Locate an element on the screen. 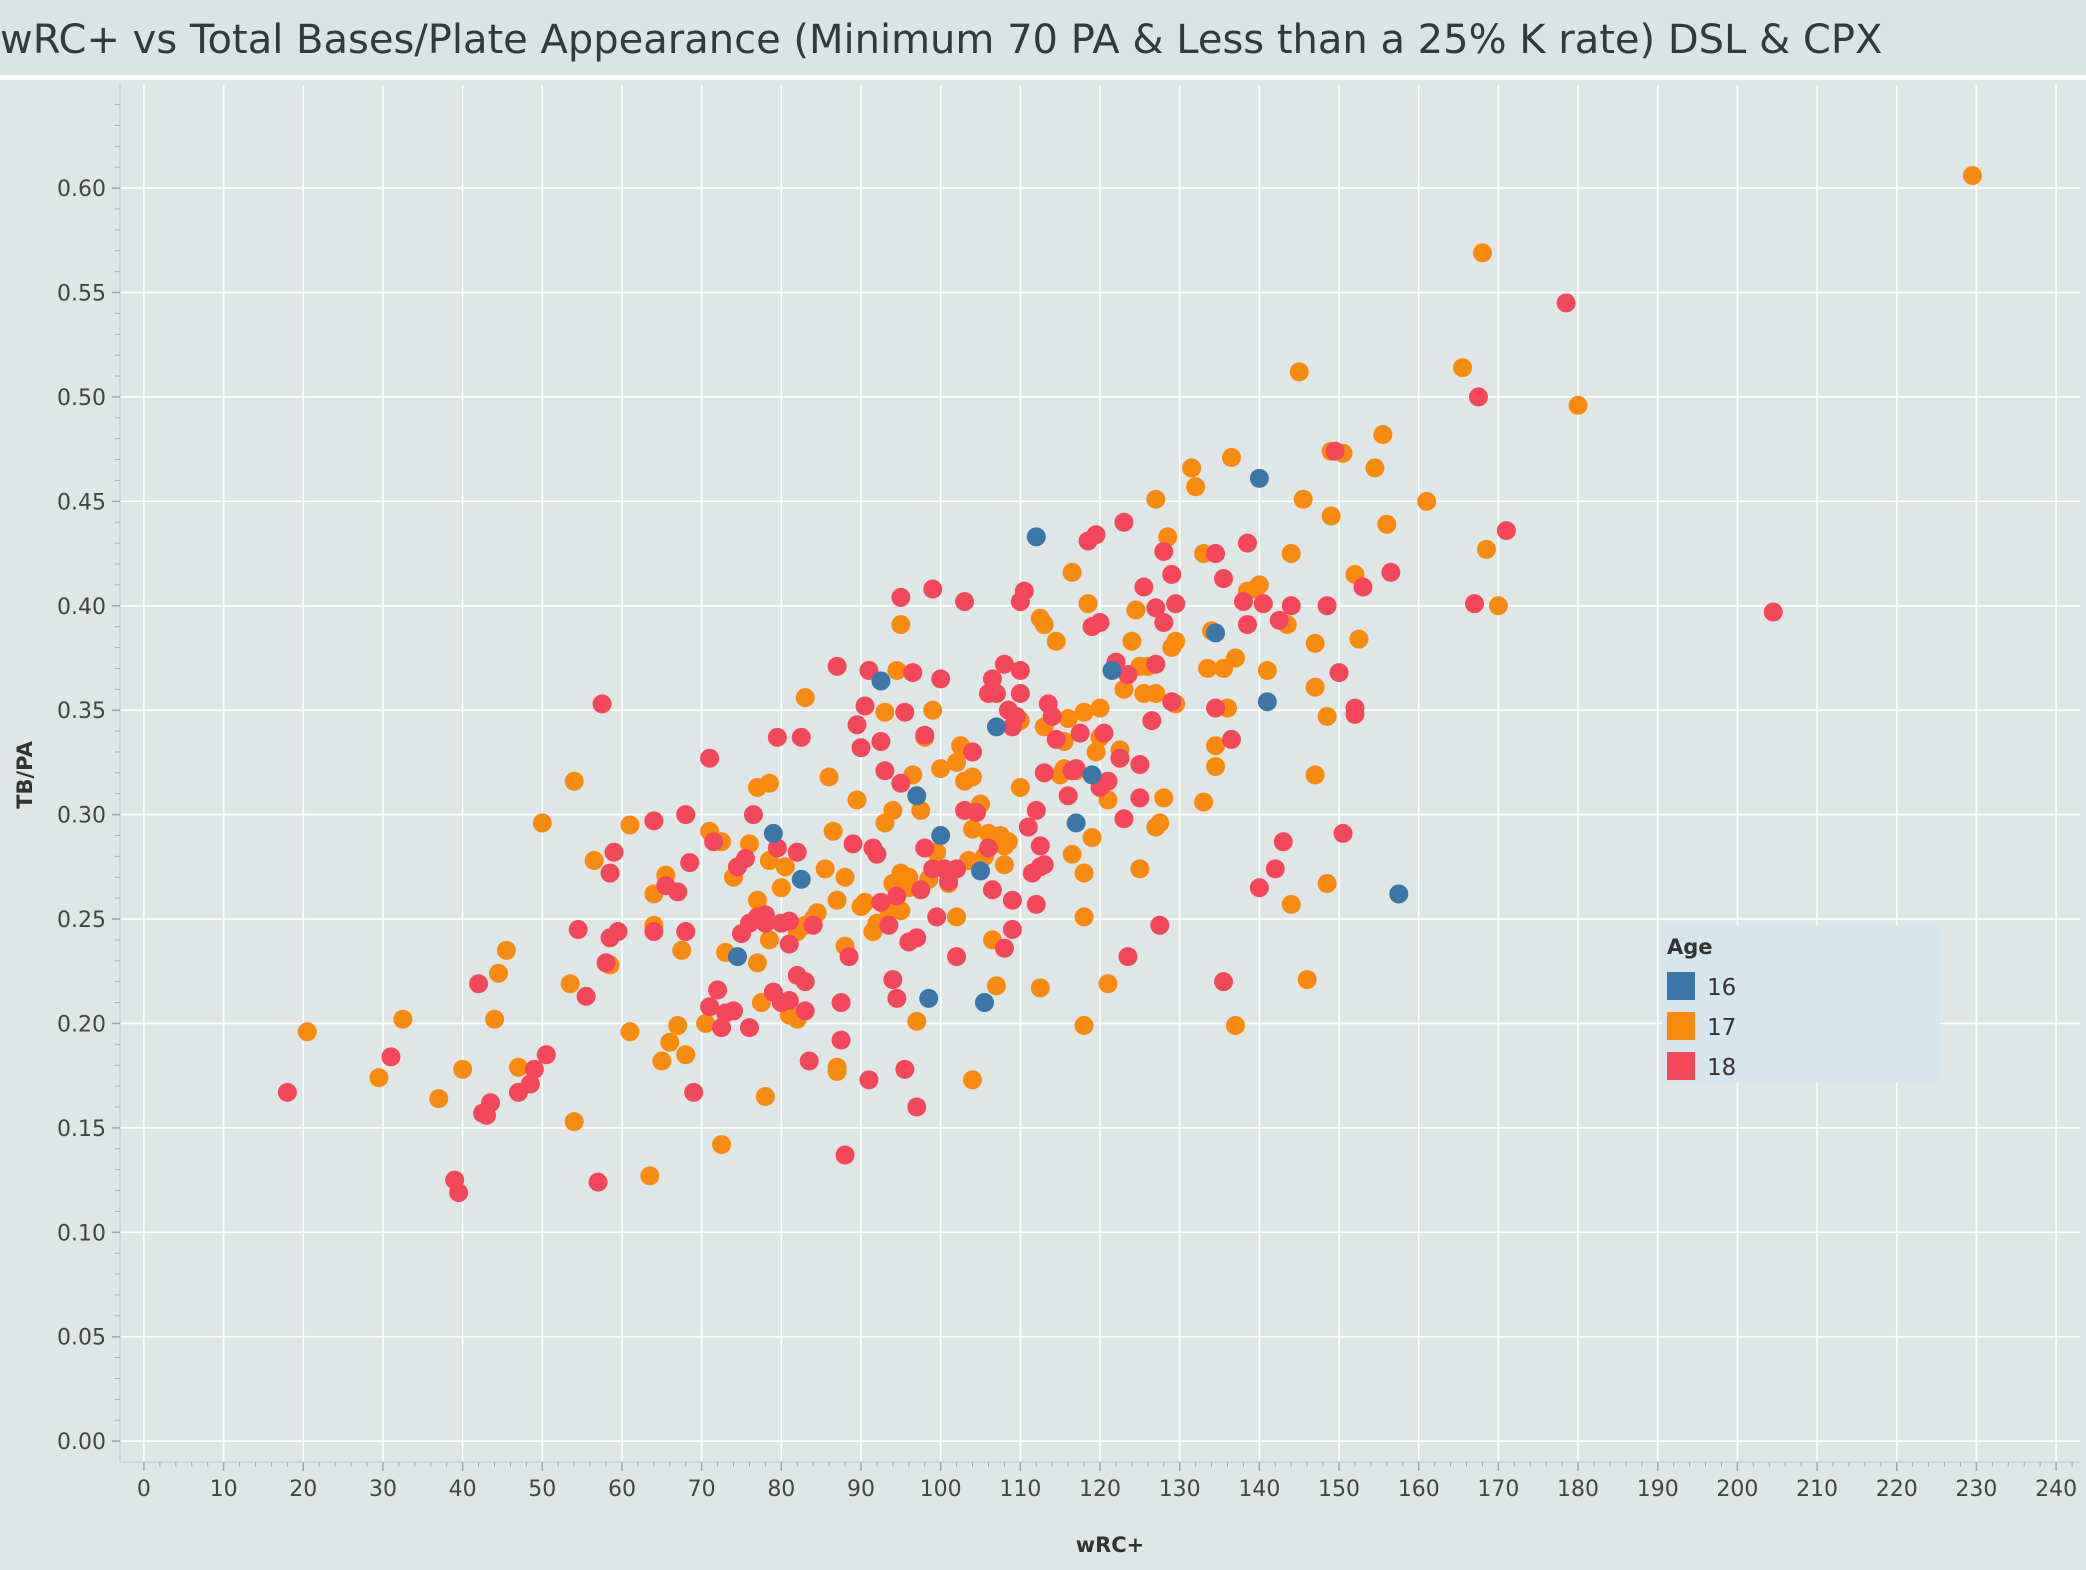  x-tick-label: 100 is located at coordinates (941, 1489).